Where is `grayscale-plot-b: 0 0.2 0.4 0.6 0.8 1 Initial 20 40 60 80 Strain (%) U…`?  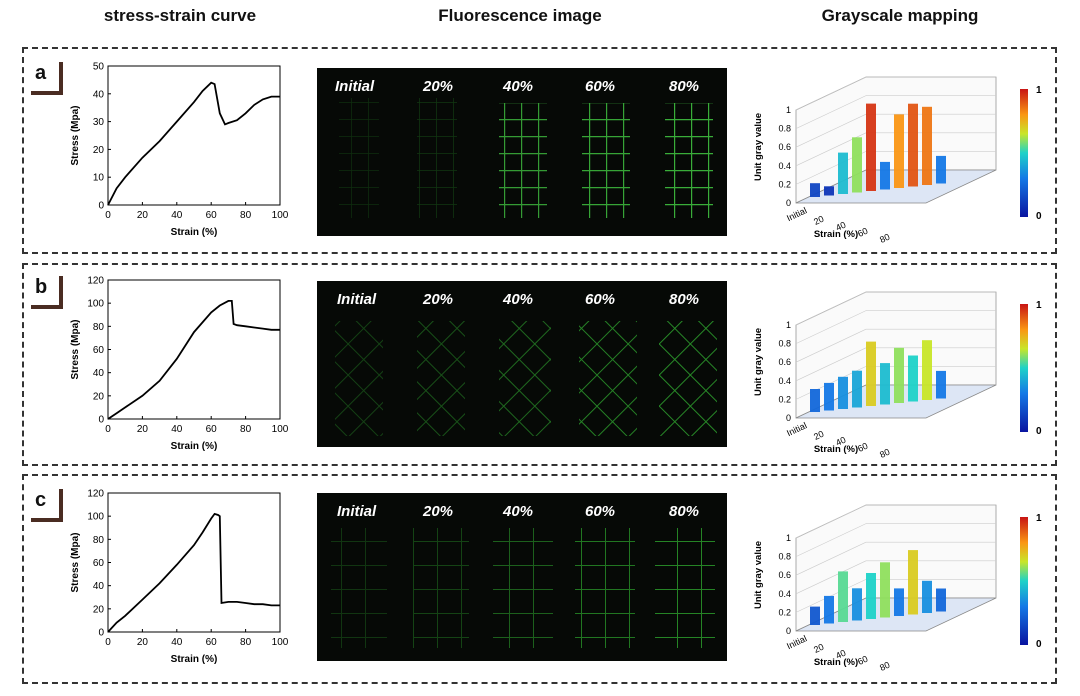
grayscale-plot-b: 0 0.2 0.4 0.6 0.8 1 Initial 20 40 60 80 Strain (%) U… is located at coordinates (897, 375).